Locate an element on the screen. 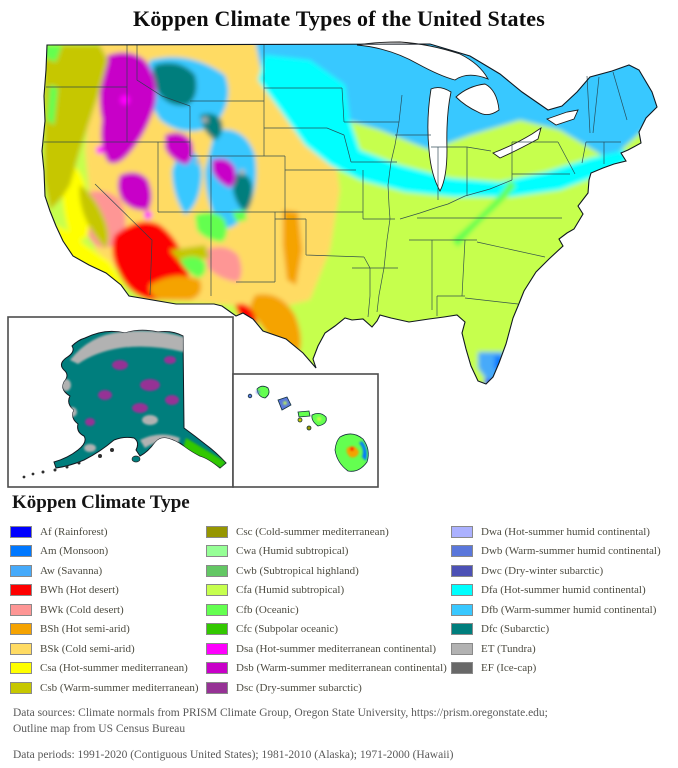 This screenshot has height=768, width=678. footer-data-sources-line2: Outline map from US Census Bureau is located at coordinates (99, 729).